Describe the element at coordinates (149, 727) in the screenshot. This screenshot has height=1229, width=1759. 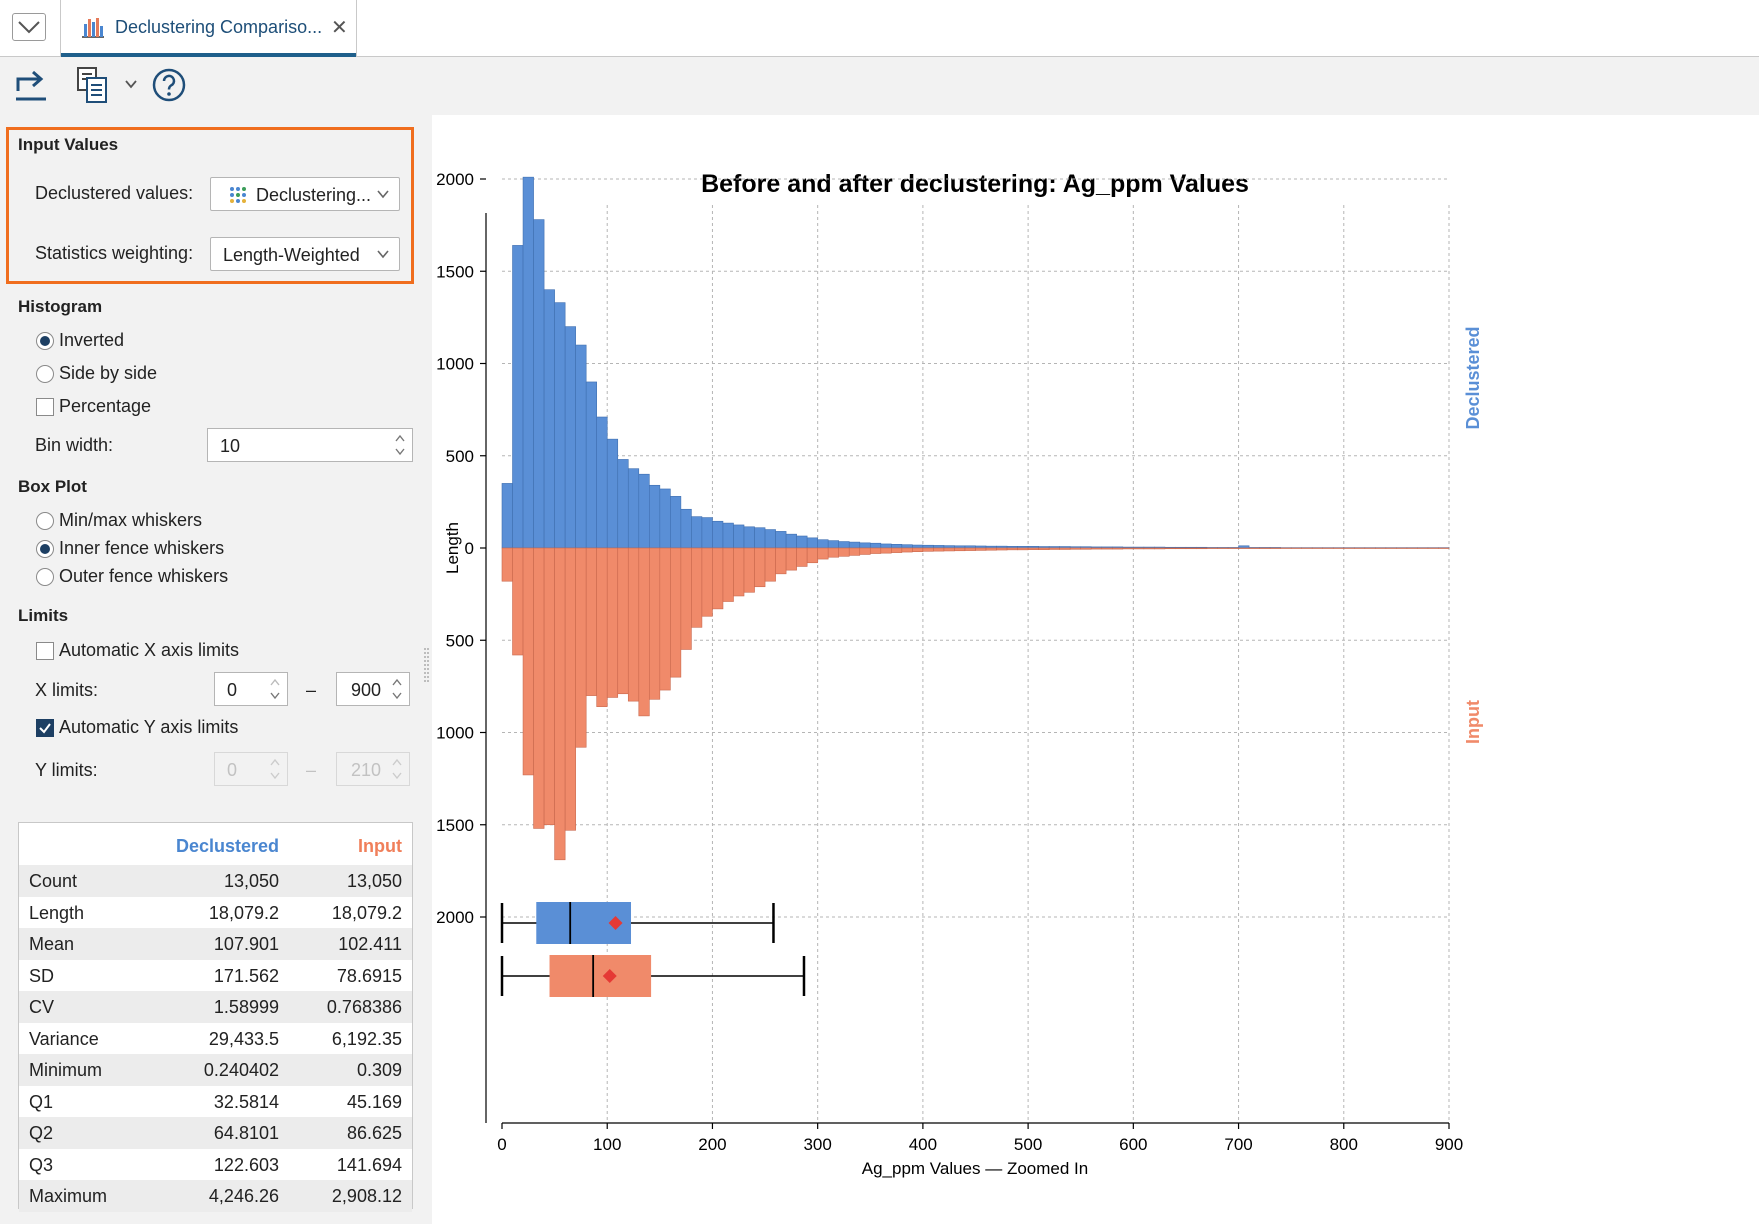
I see `auto-y-limits-label: Automatic Y axis limits` at that location.